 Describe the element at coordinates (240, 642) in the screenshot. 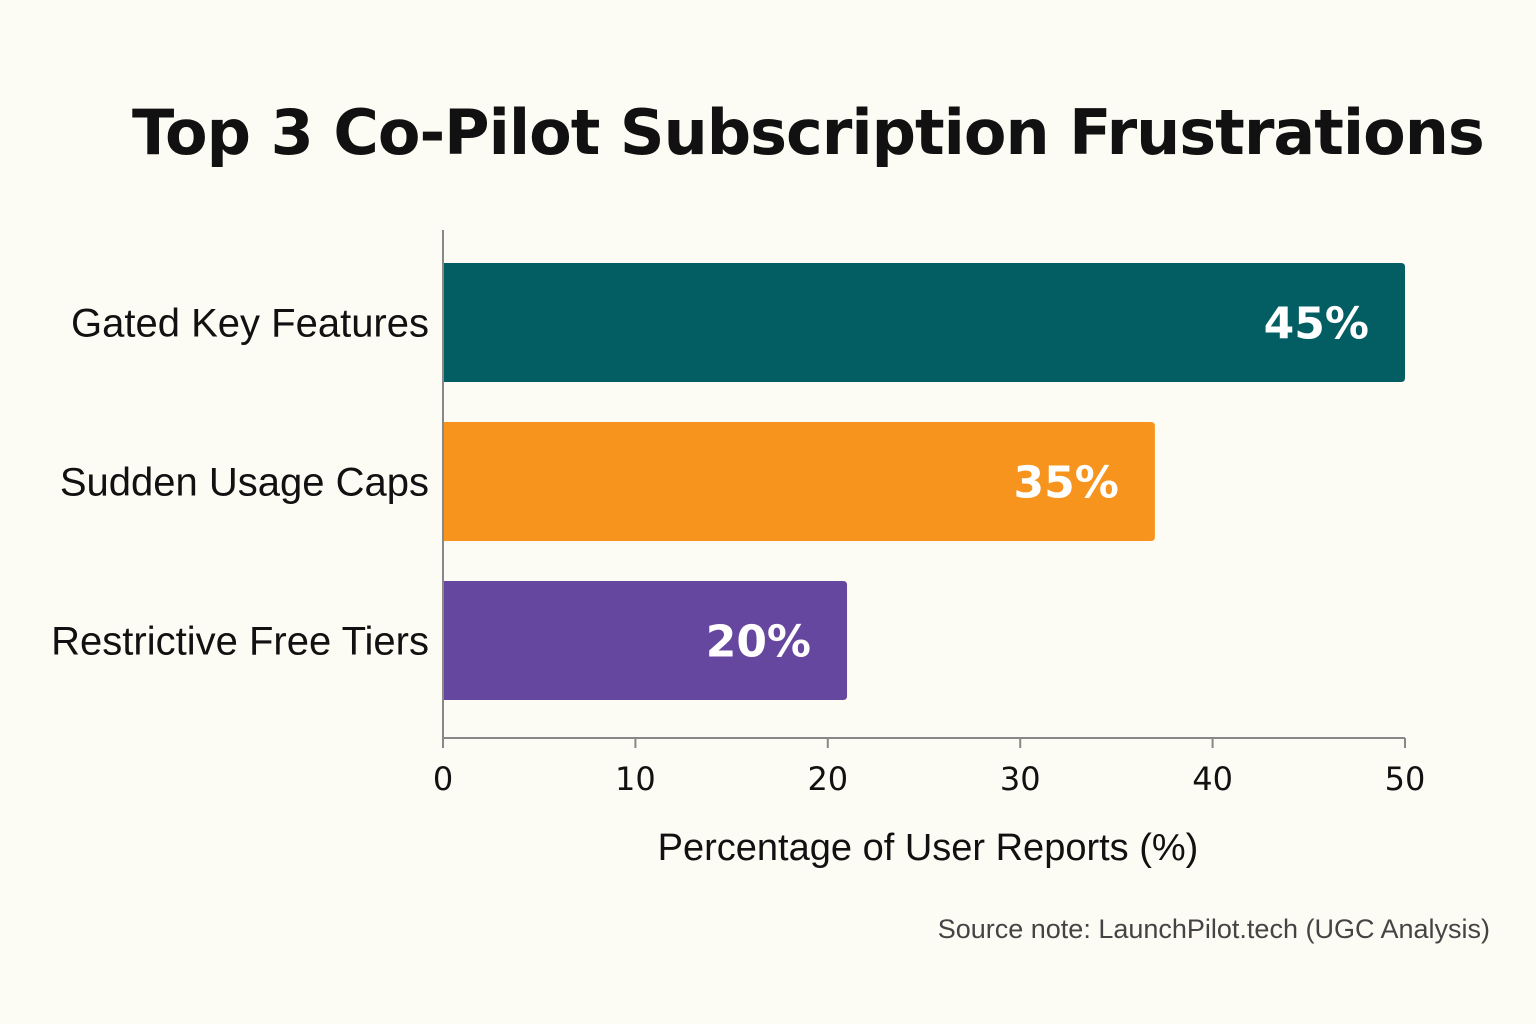

I see `category-label-3: Restrictive Free Tiers` at that location.